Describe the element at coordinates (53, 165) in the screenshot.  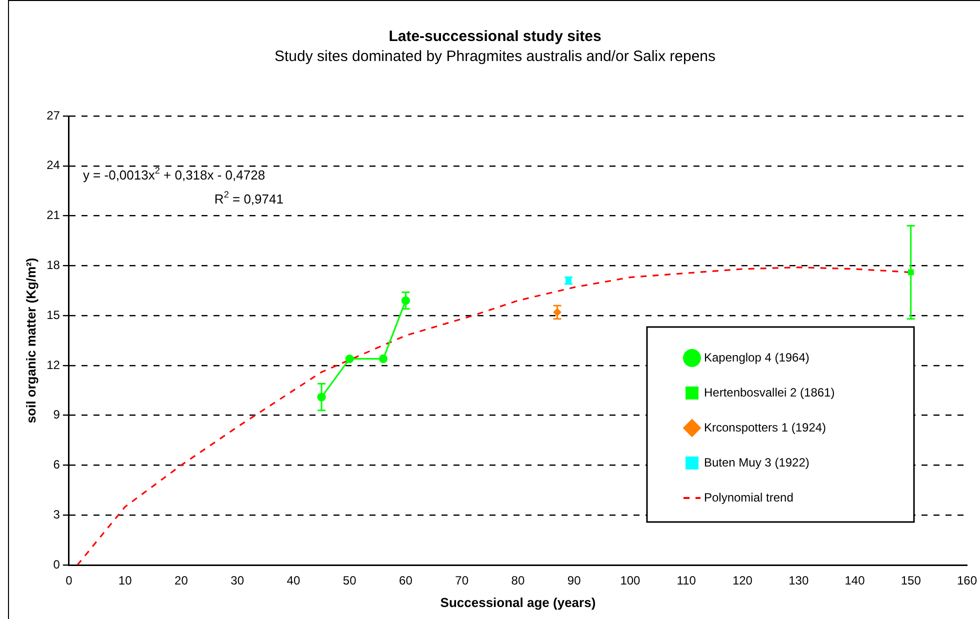
I see `y-tick-label: 24` at that location.